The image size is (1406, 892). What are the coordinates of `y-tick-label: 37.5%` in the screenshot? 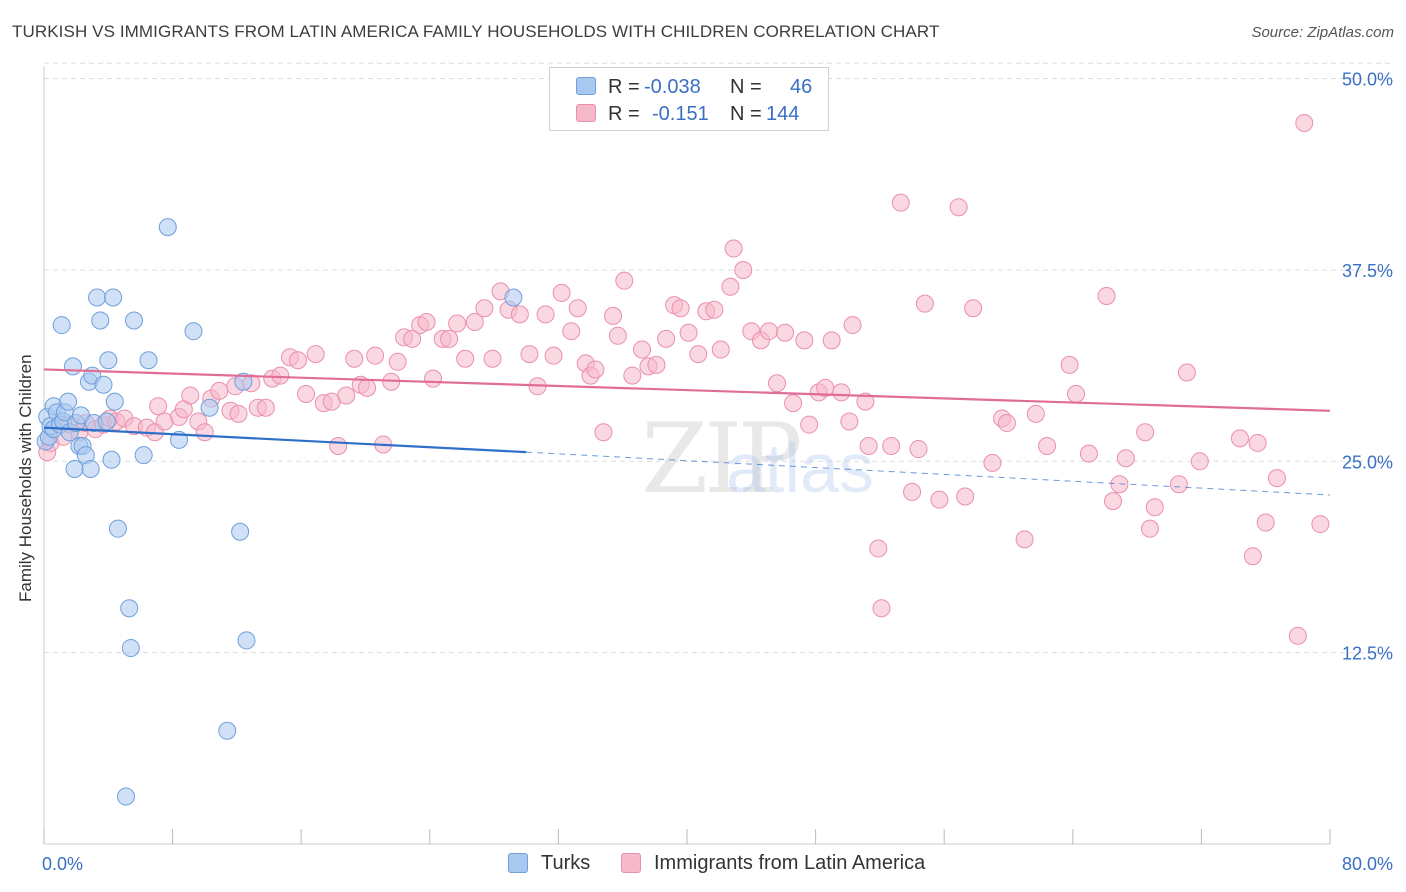 It's located at (1367, 271).